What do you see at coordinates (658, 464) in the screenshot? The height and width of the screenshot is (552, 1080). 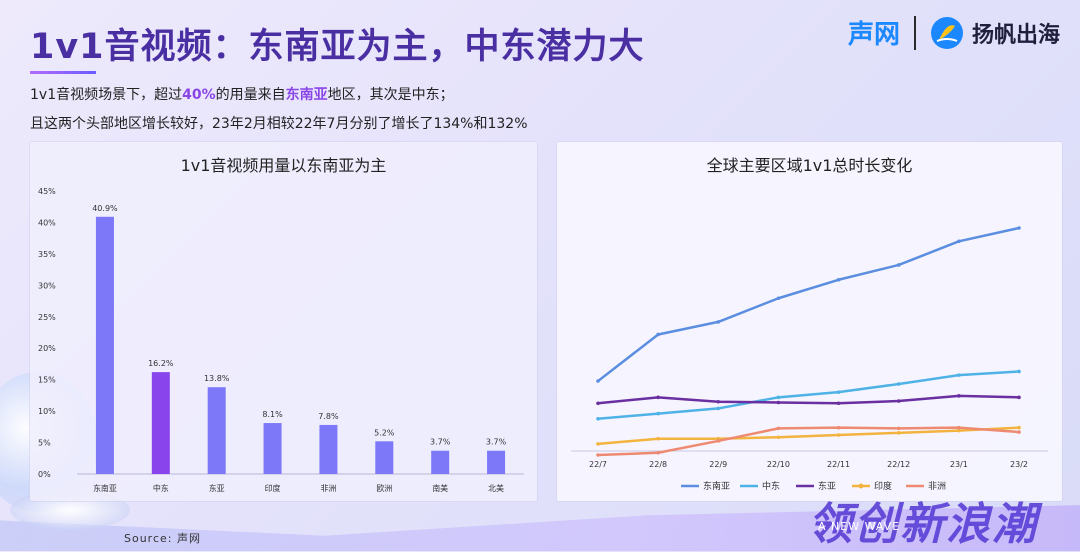 I see `x-tick-label: 22/8` at bounding box center [658, 464].